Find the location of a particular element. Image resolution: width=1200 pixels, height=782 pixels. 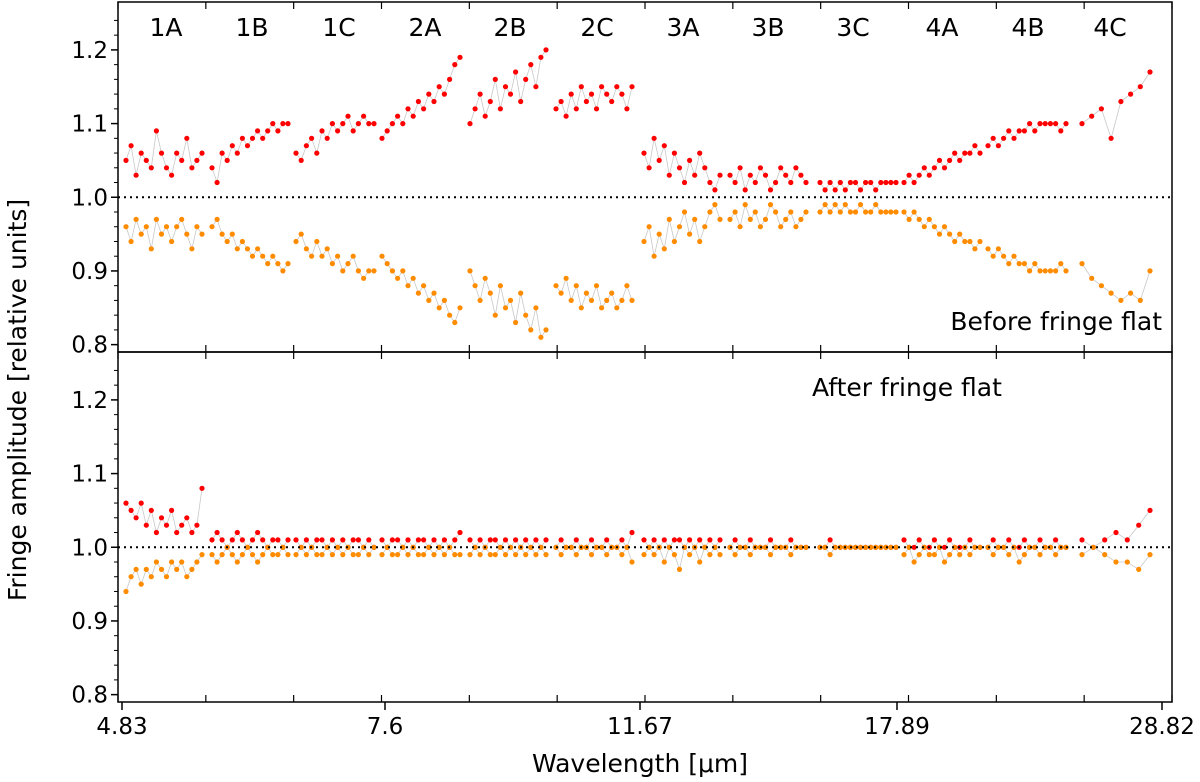

y-tick-label: 1.2 is located at coordinates (89, 401).